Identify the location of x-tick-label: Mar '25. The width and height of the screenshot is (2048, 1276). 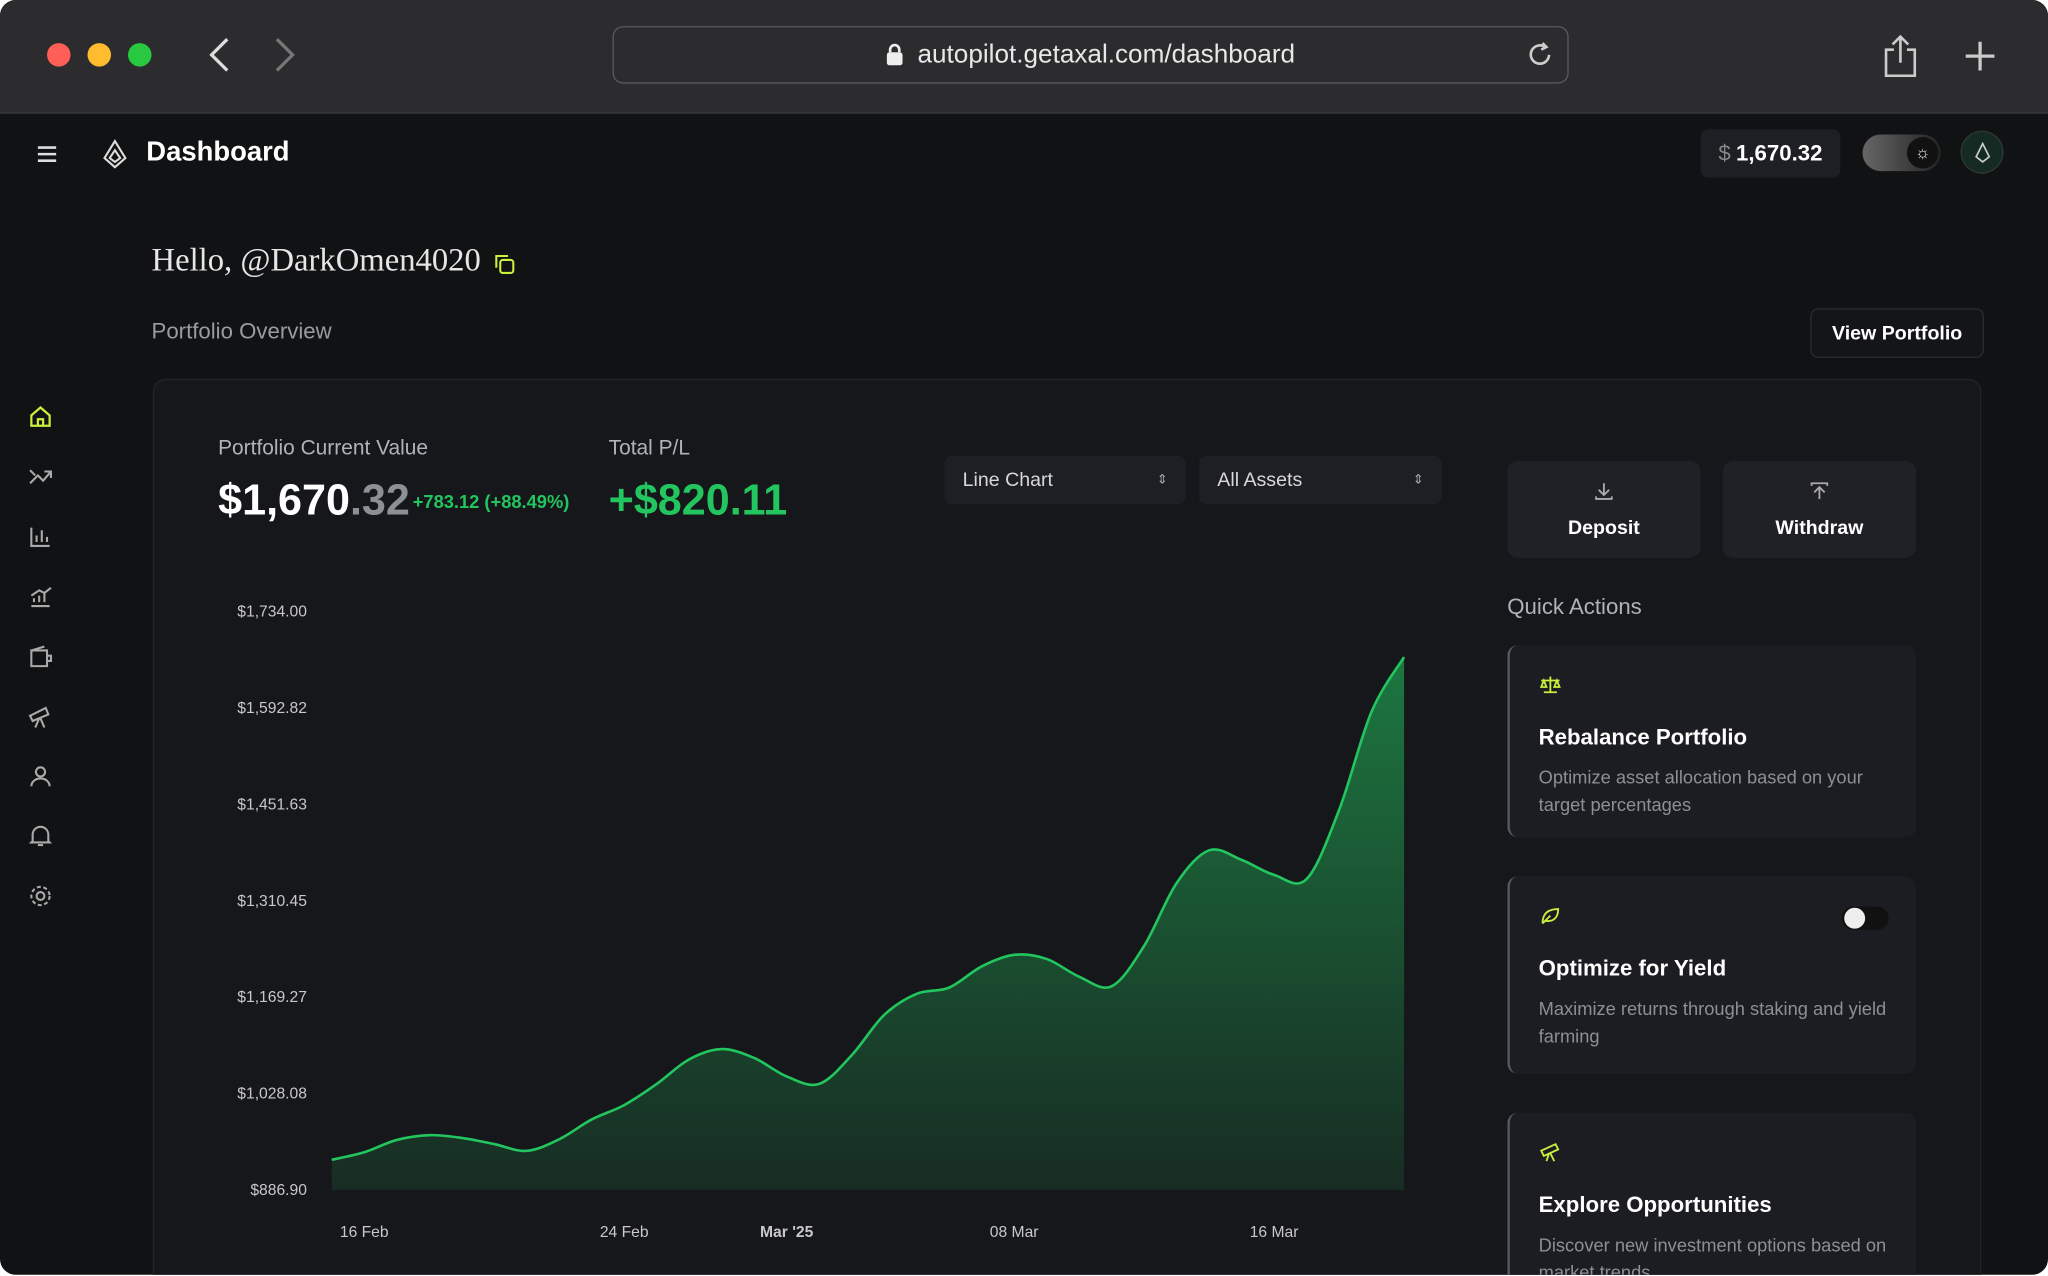
(787, 1232).